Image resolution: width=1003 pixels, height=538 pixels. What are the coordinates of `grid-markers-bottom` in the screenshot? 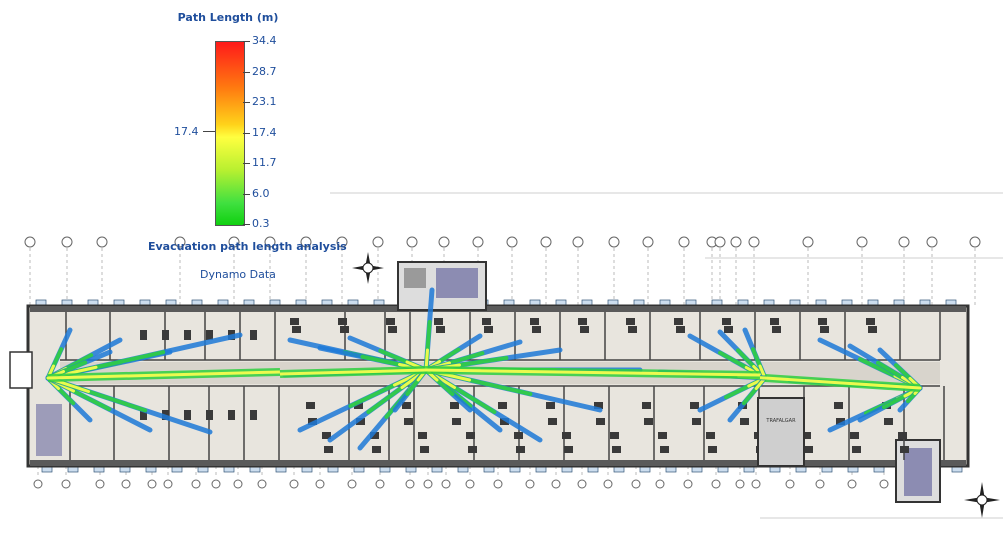 It's located at (498, 477).